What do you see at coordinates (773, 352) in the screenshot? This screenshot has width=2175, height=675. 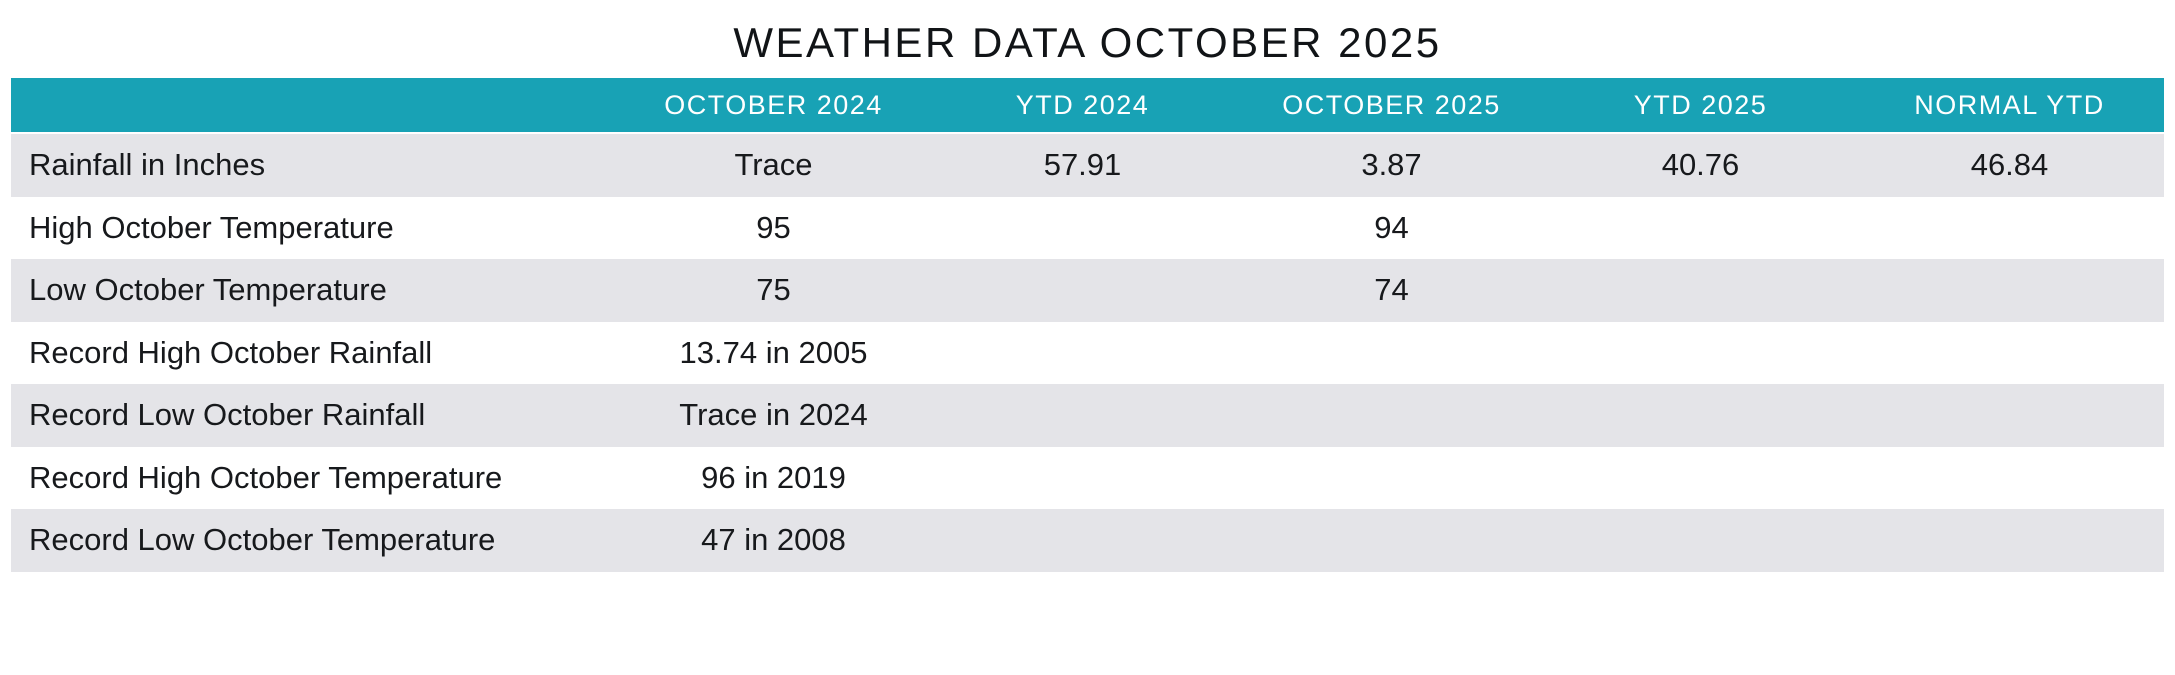 I see `table-cell: 13.74 in 2005` at bounding box center [773, 352].